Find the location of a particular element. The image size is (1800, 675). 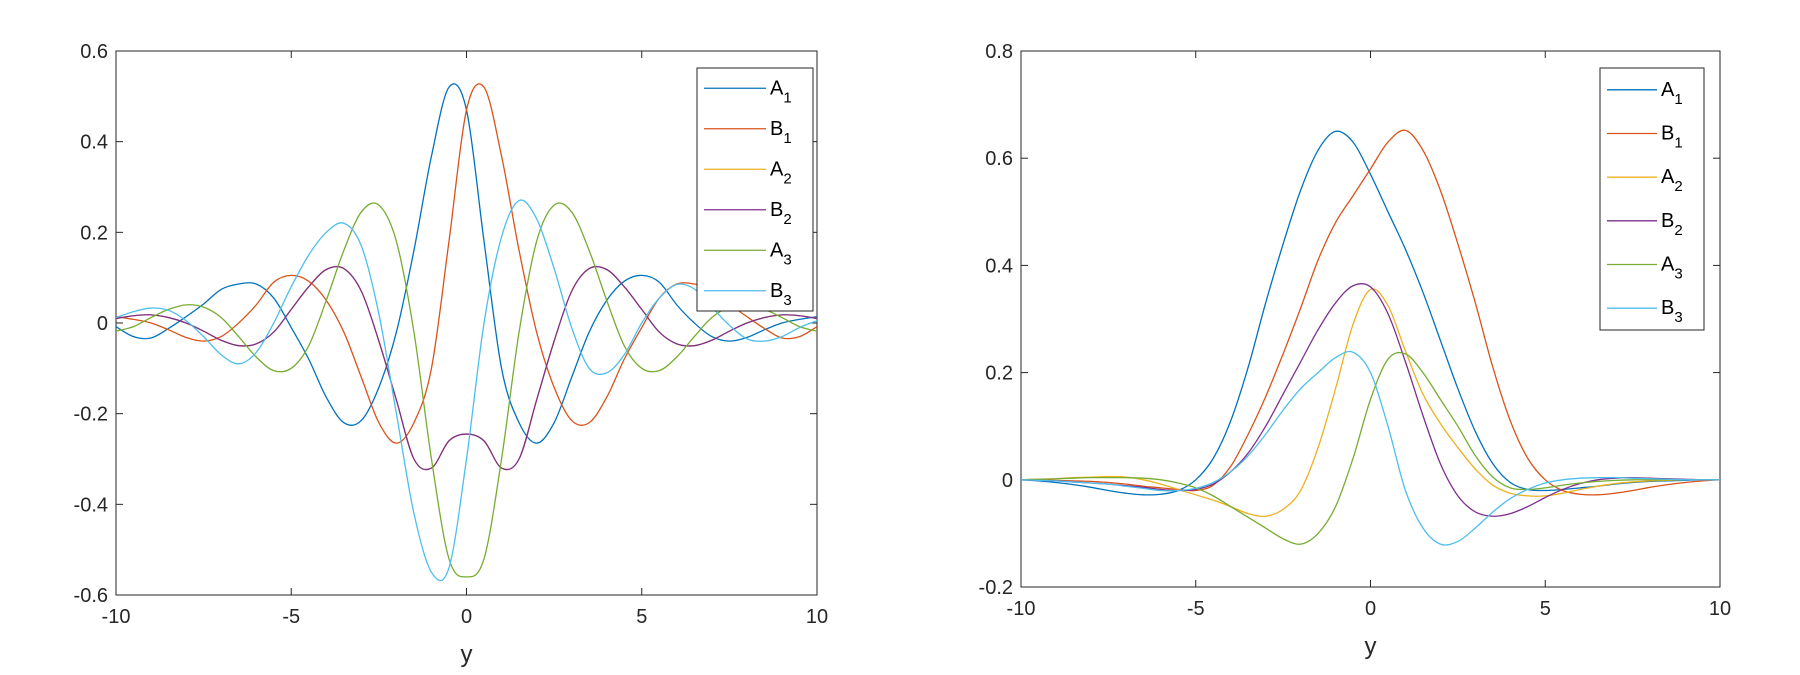

series-line-a3 is located at coordinates (1370, 448).